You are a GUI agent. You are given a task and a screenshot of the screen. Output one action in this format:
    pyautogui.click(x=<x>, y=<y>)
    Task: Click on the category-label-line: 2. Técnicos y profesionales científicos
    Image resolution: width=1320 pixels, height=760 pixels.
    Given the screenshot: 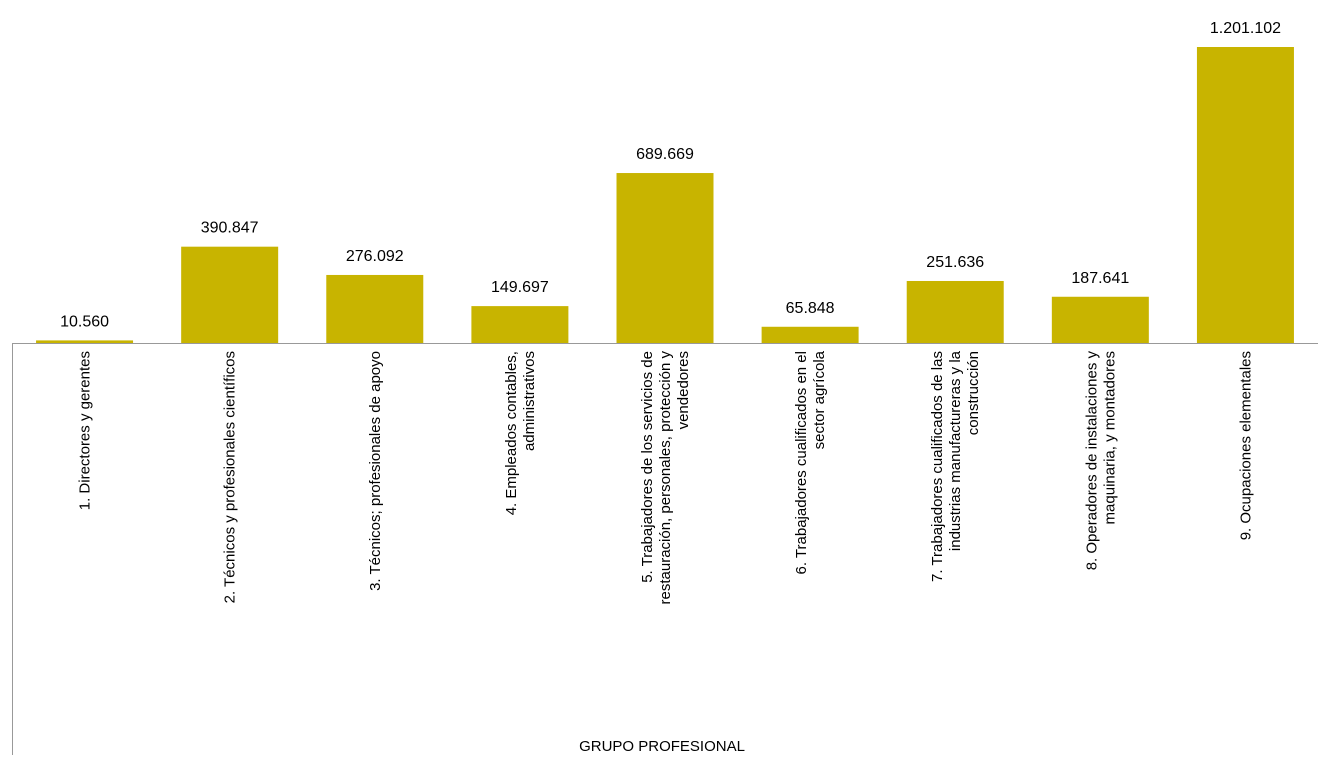 What is the action you would take?
    pyautogui.click(x=230, y=477)
    